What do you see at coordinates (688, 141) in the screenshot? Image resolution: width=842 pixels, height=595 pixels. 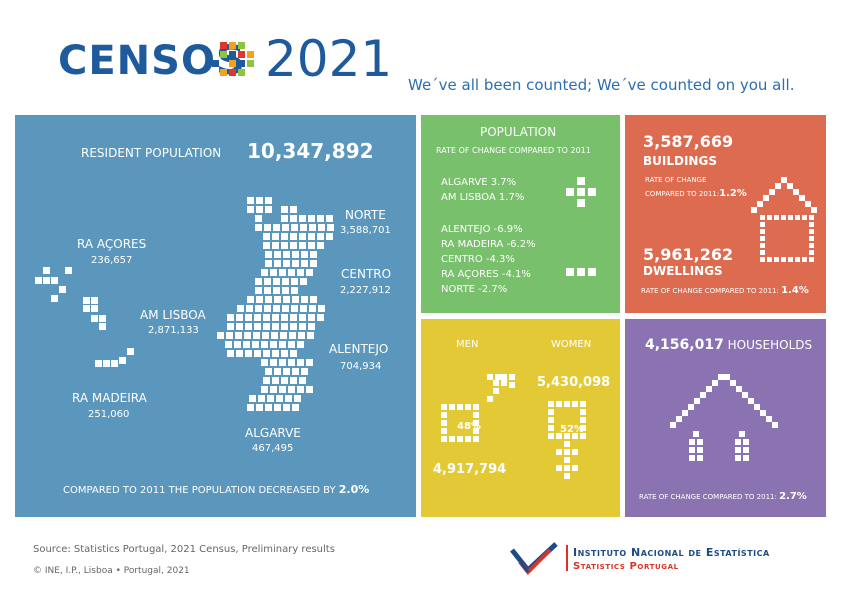 I see `buildings-value: 3,587,669` at bounding box center [688, 141].